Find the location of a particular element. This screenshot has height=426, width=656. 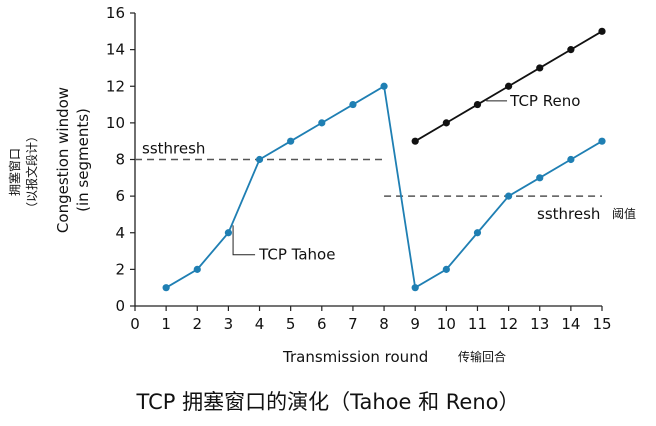

y-axis-title-line-2: (in segments) is located at coordinates (83, 160).